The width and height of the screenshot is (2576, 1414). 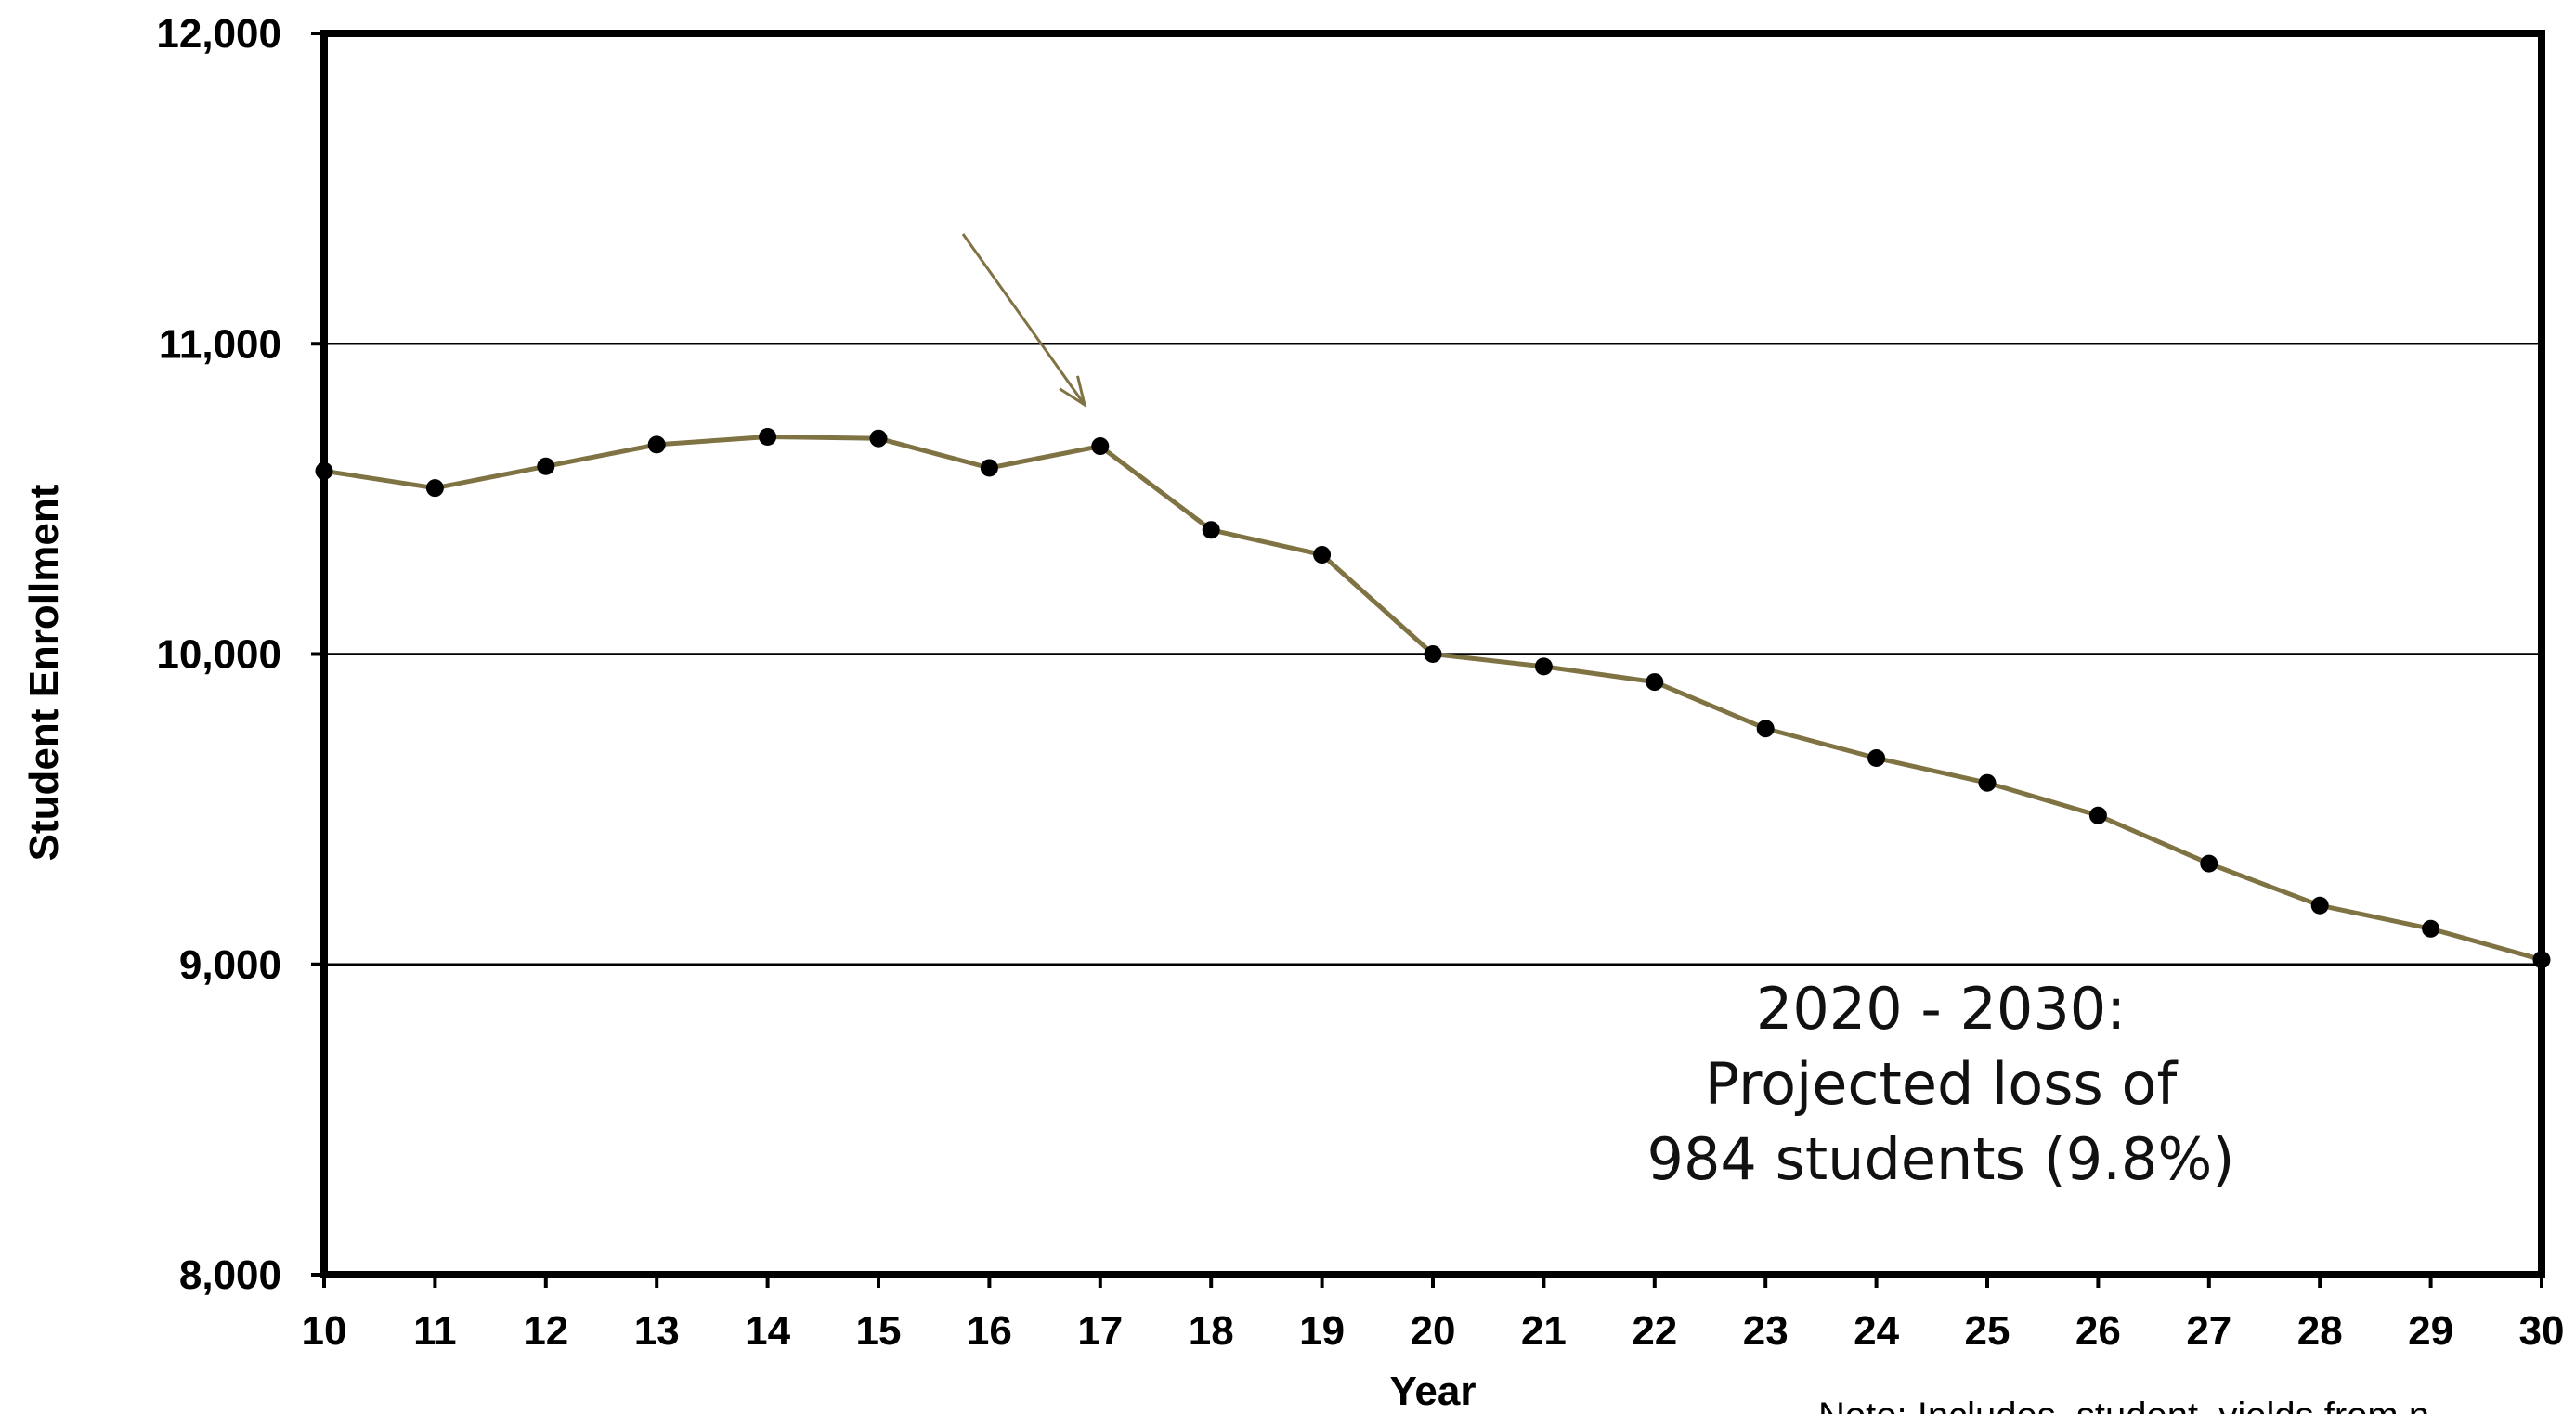 I want to click on x-tick-label-2: 12, so click(x=545, y=1331).